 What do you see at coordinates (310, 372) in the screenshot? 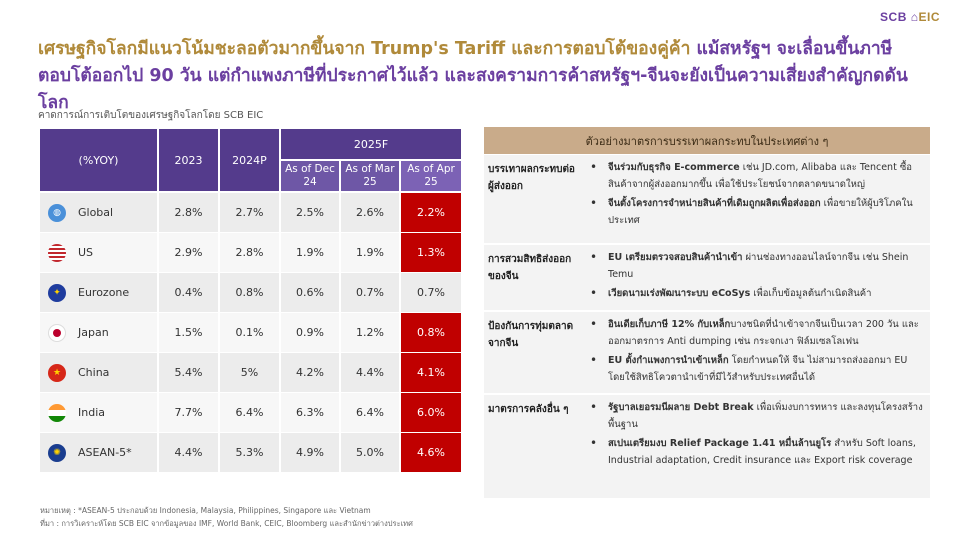
I see `cell-dec: 4.2%` at bounding box center [310, 372].